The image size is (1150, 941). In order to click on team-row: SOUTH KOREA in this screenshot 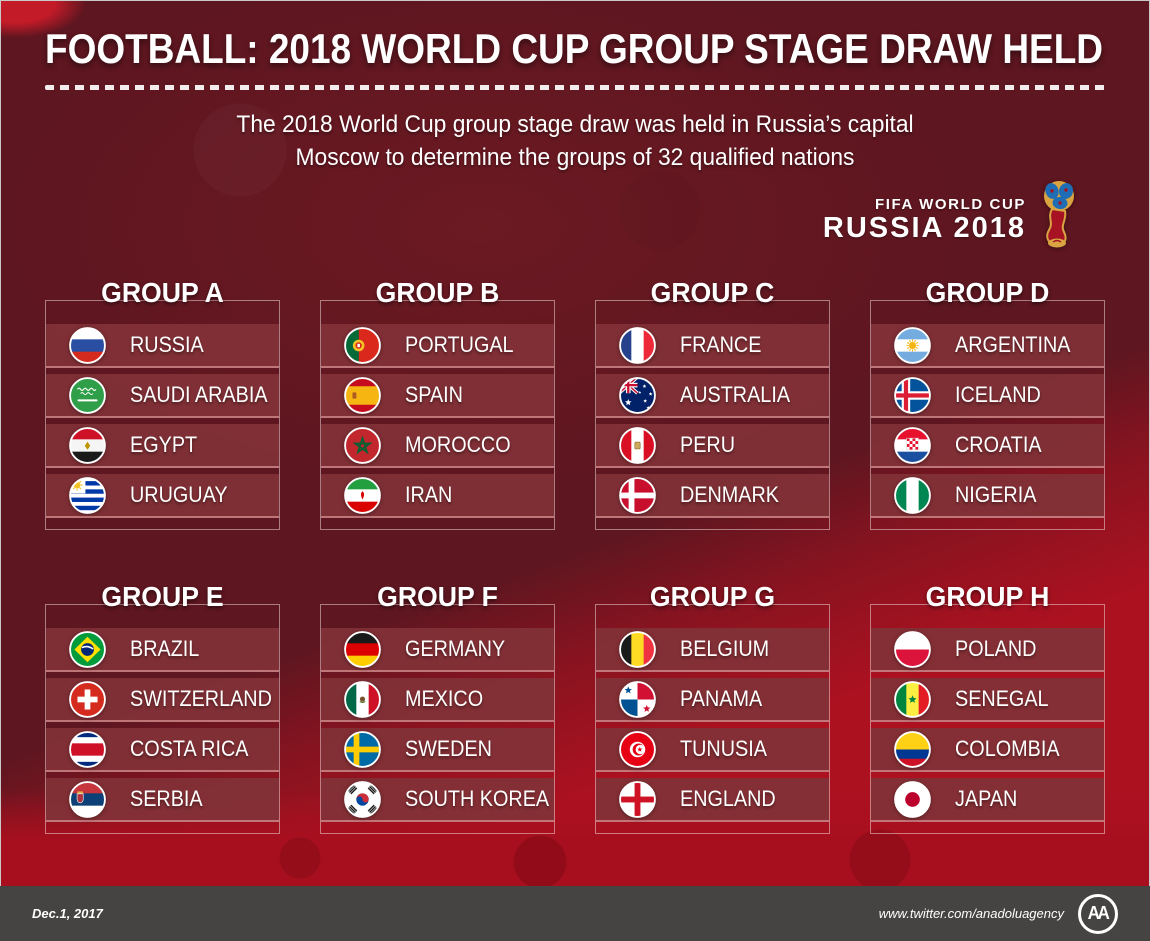, I will do `click(437, 800)`.